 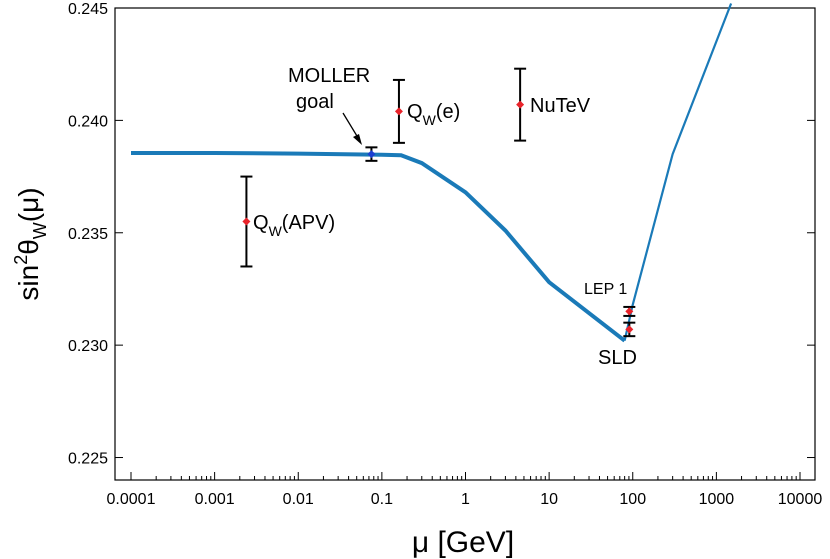 What do you see at coordinates (632, 499) in the screenshot?
I see `x-tick-label: 100` at bounding box center [632, 499].